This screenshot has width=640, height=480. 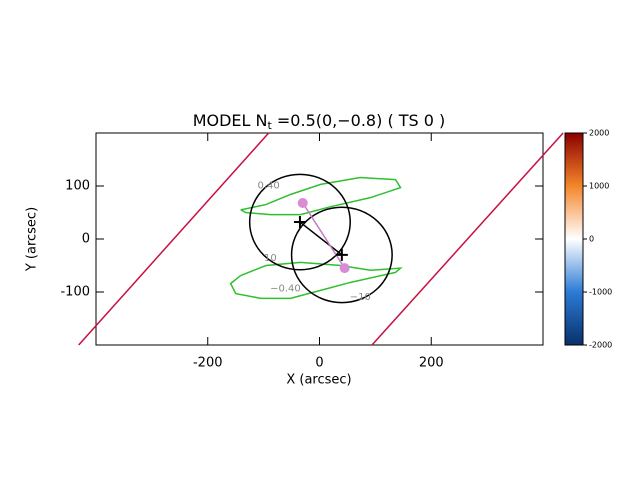 What do you see at coordinates (230, 120) in the screenshot?
I see `title-main: MODEL N` at bounding box center [230, 120].